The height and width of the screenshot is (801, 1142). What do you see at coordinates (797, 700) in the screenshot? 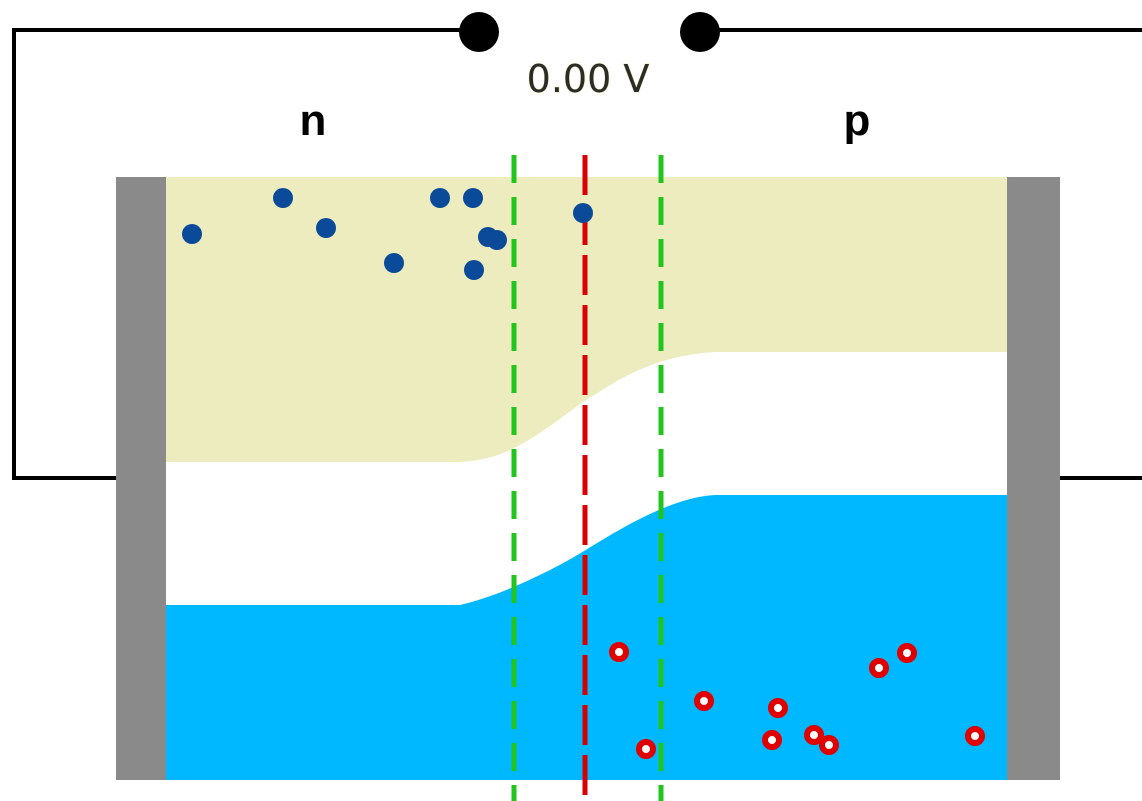
I see `holes` at bounding box center [797, 700].